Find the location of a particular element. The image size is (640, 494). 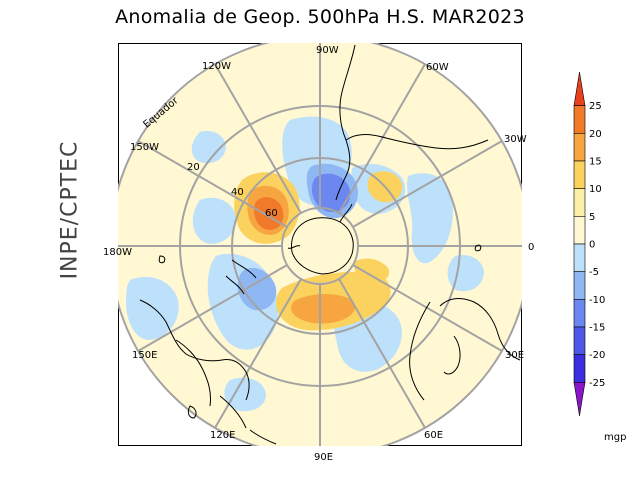

colorbar-tick-label: -5 is located at coordinates (594, 272).